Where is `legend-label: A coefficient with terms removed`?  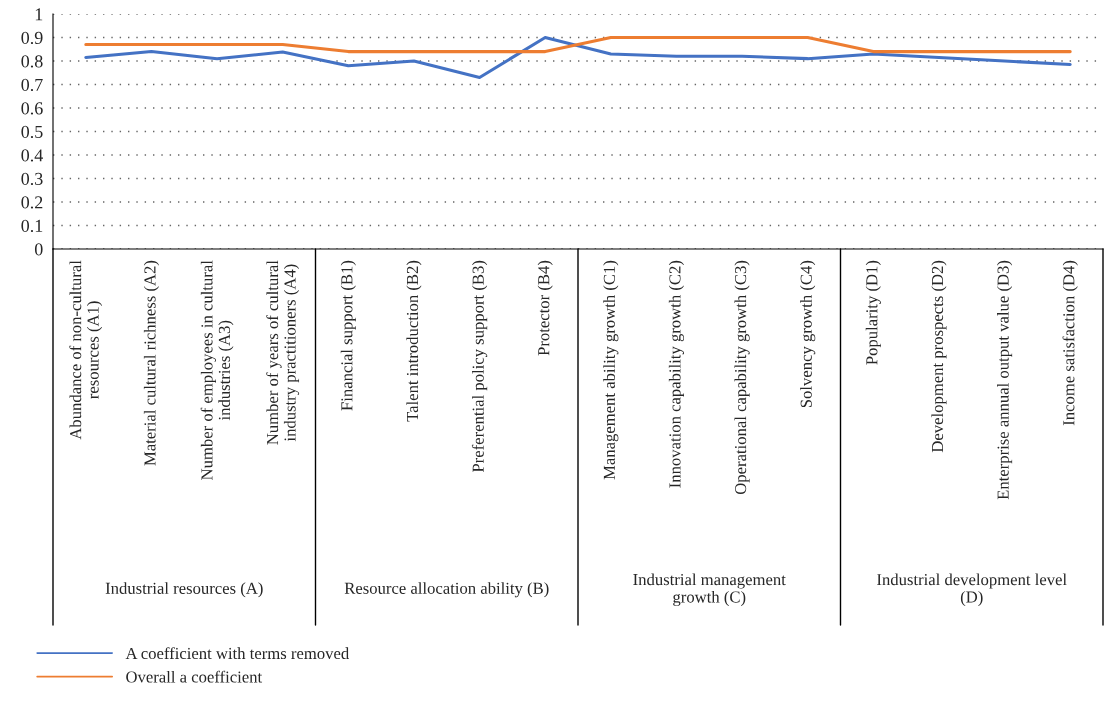 legend-label: A coefficient with terms removed is located at coordinates (237, 653).